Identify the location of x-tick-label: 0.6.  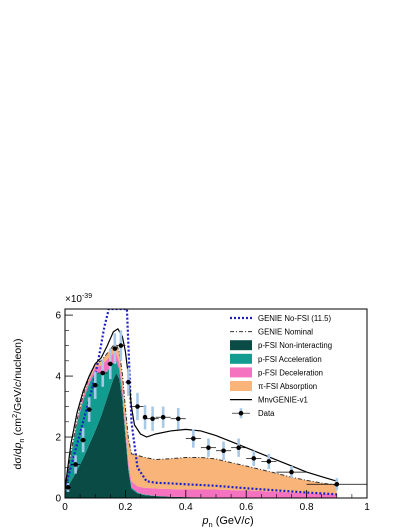
(246, 507).